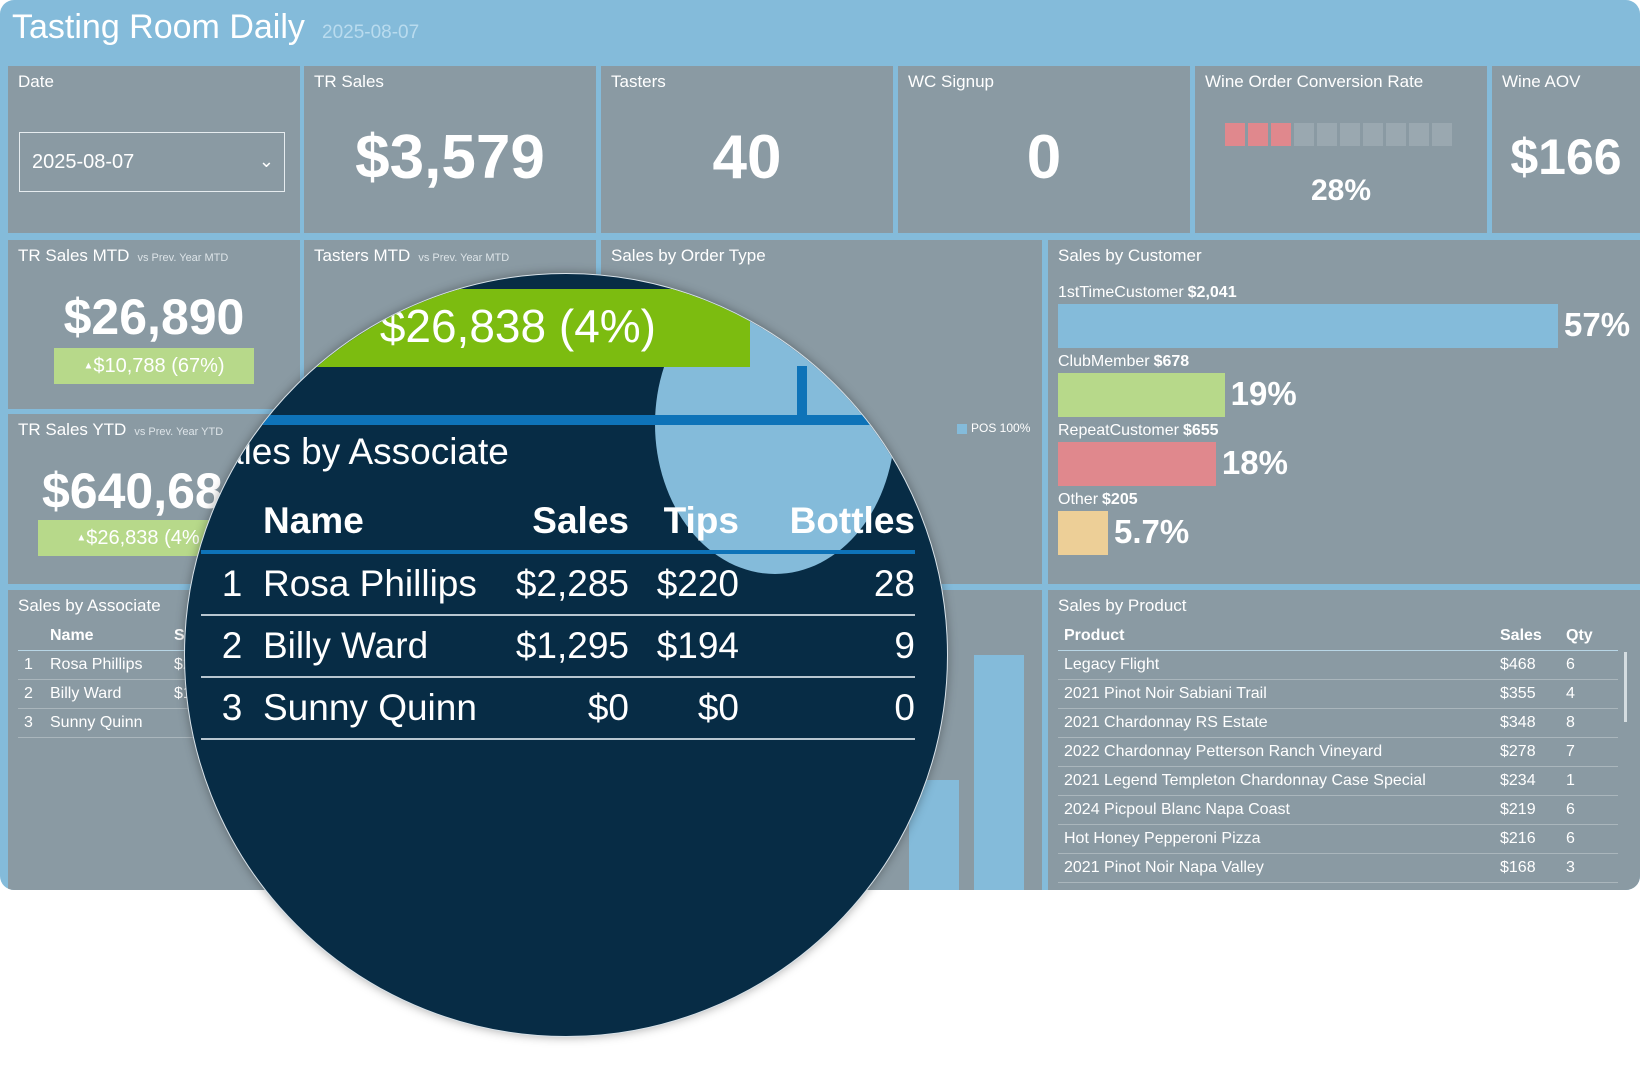 Image resolution: width=1640 pixels, height=1080 pixels. What do you see at coordinates (827, 523) in the screenshot?
I see `bottles-header: Bottles` at bounding box center [827, 523].